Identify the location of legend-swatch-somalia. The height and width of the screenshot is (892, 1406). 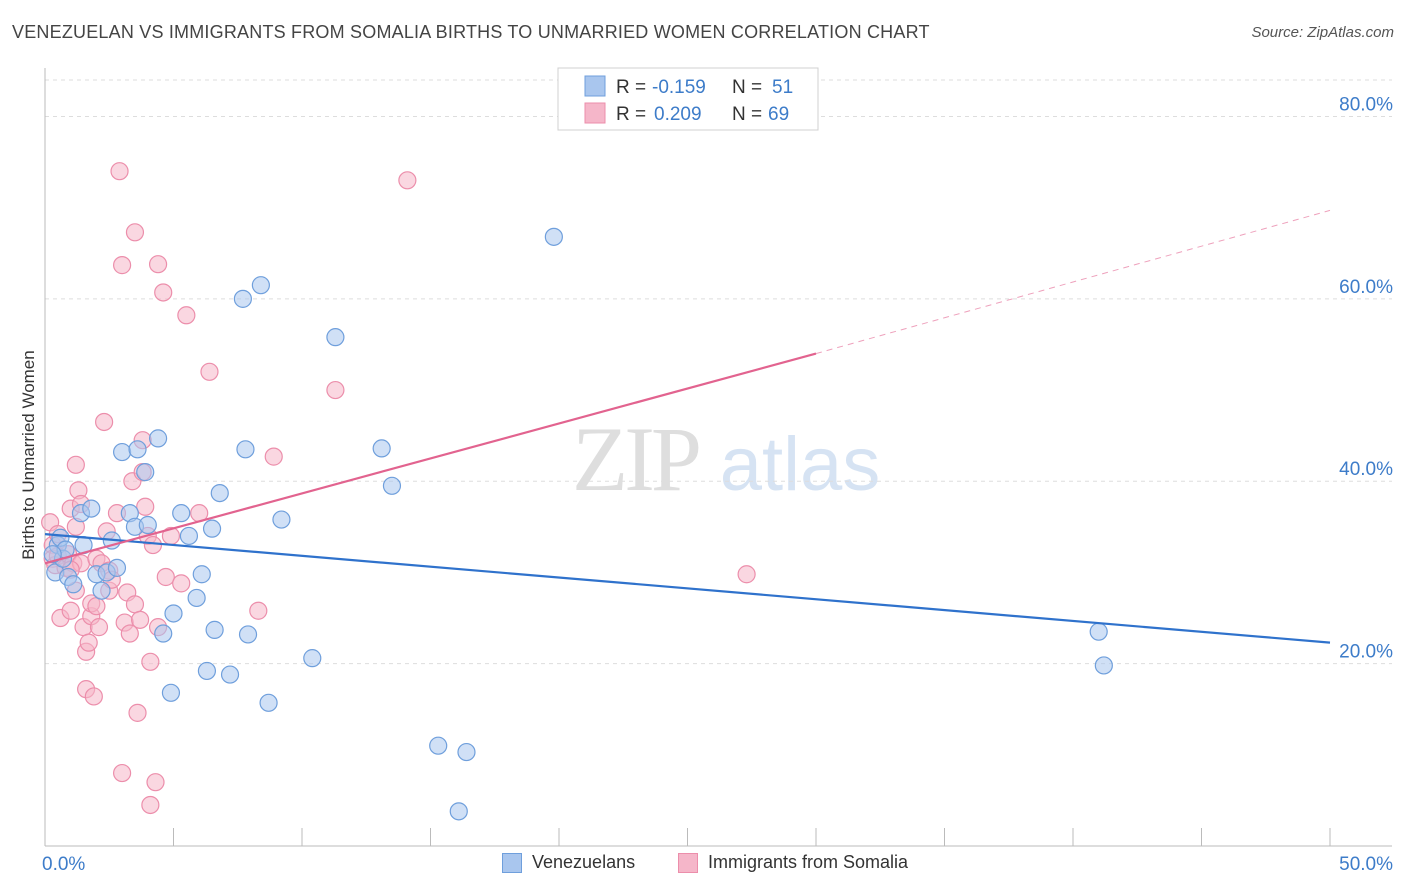
(595, 113).